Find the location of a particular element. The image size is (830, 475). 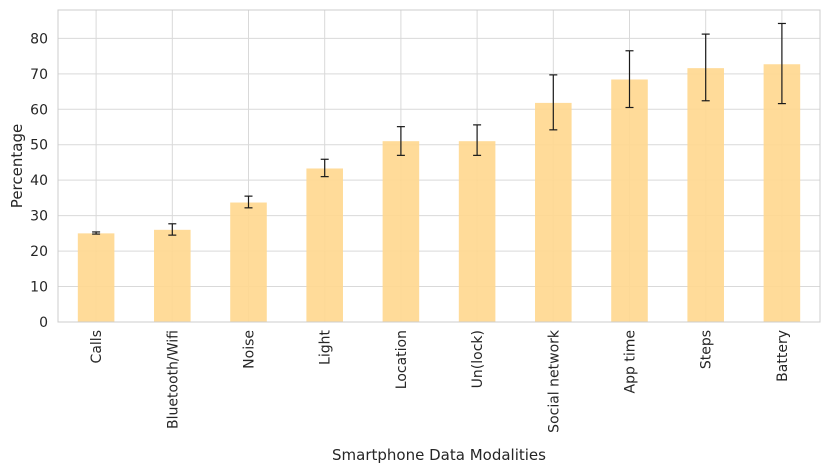

x-tick-label: Battery is located at coordinates (783, 356).